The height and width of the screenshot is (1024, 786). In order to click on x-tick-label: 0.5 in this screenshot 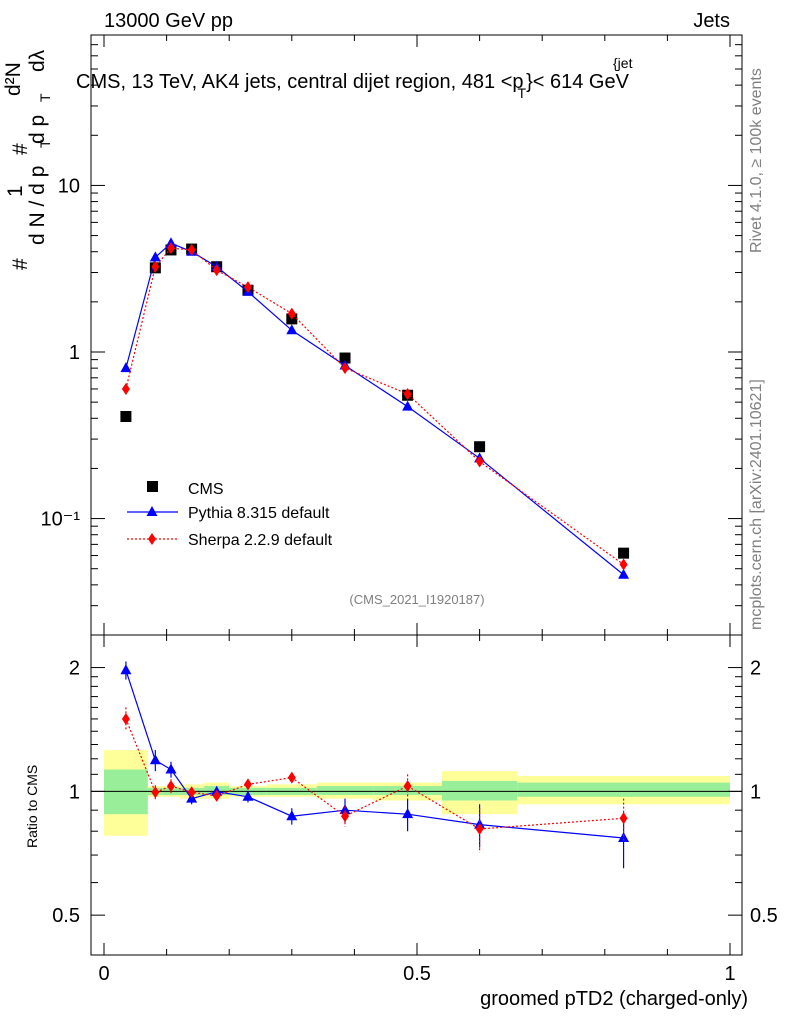, I will do `click(417, 974)`.